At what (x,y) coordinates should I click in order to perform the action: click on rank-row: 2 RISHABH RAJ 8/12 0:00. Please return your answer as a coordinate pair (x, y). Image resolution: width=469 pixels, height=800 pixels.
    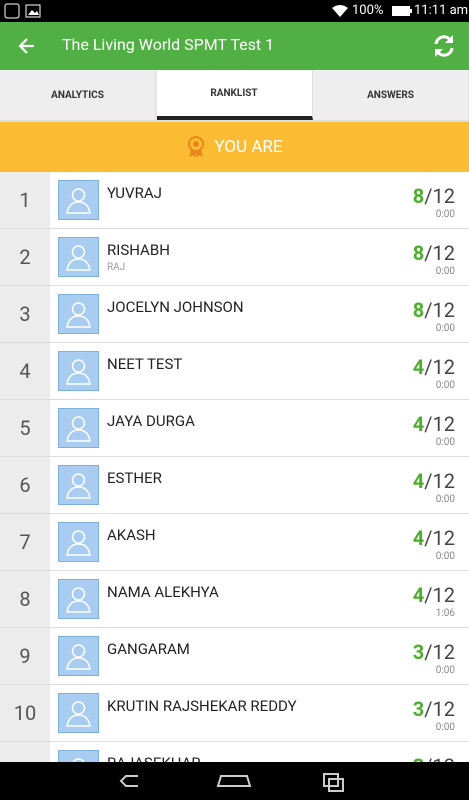
    Looking at the image, I should click on (234, 257).